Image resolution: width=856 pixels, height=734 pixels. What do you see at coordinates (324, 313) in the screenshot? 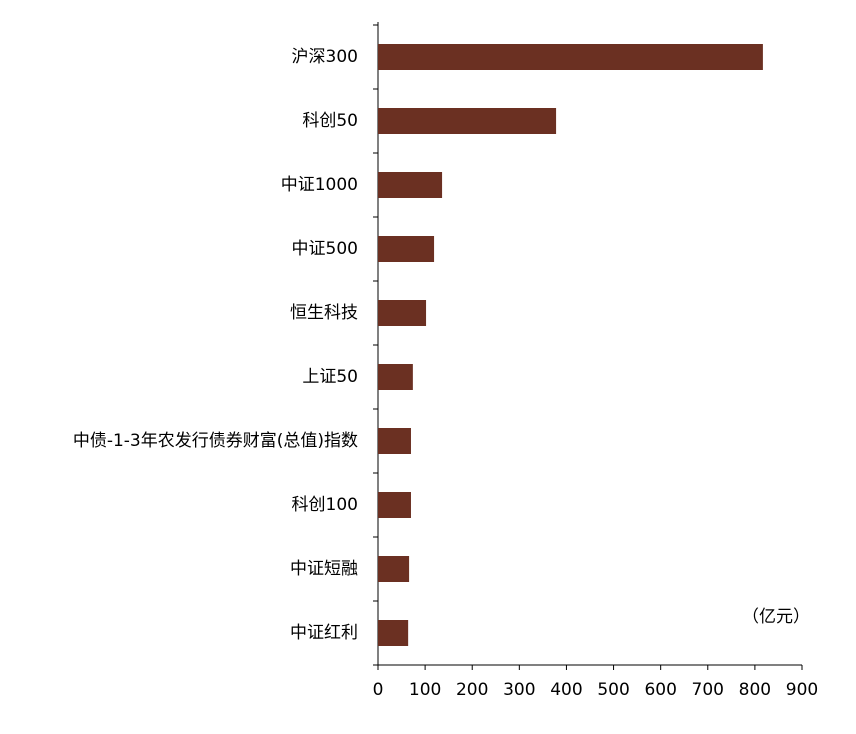
I see `y-tick-label: 恒生科技` at bounding box center [324, 313].